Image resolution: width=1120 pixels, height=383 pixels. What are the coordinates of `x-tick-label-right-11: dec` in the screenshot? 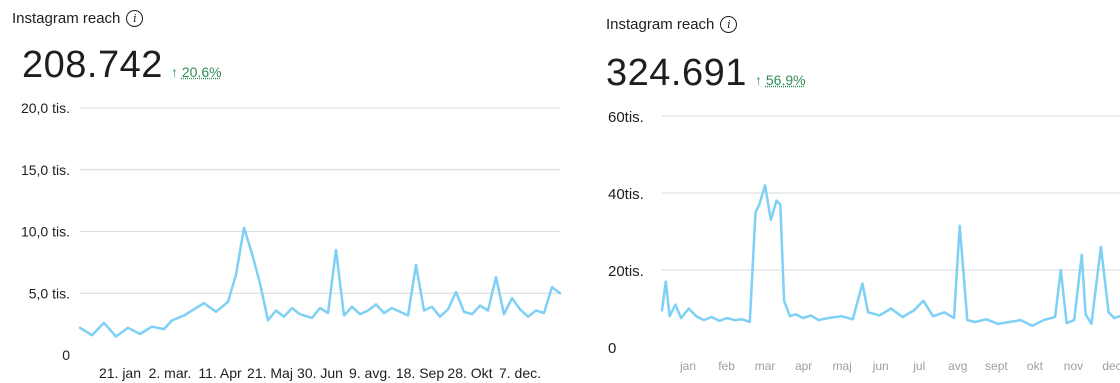 It's located at (1111, 366).